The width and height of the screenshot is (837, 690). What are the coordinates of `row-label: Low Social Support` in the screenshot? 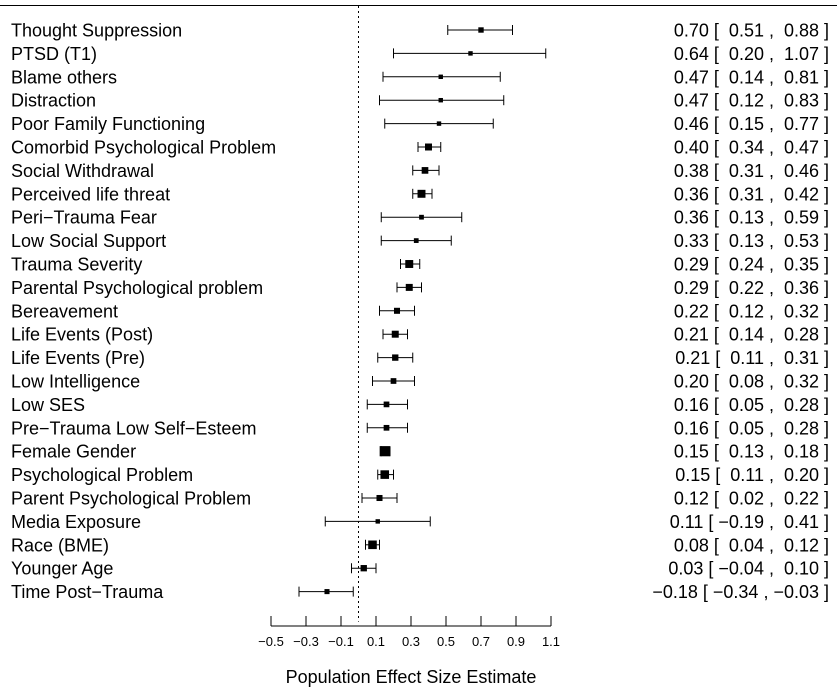 It's located at (88, 241).